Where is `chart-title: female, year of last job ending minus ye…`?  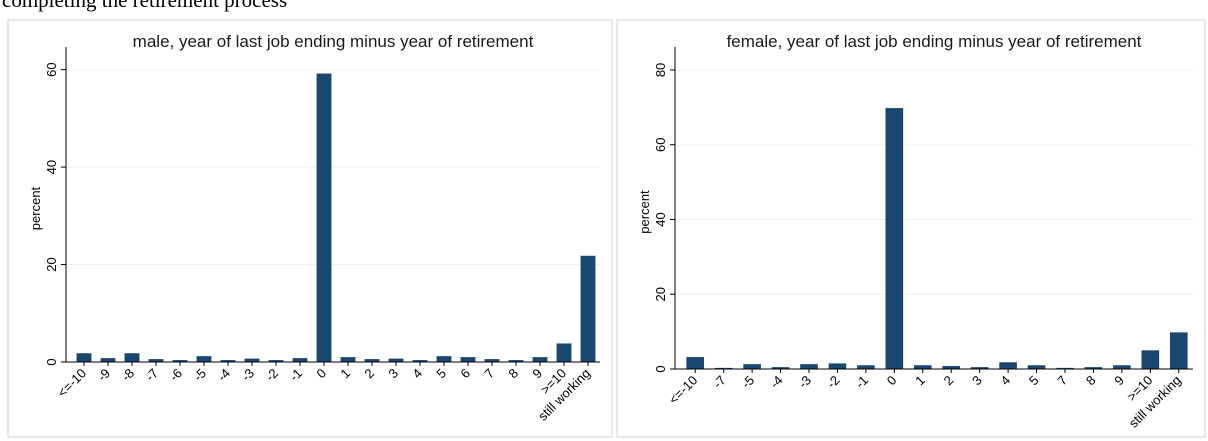
chart-title: female, year of last job ending minus ye… is located at coordinates (934, 41).